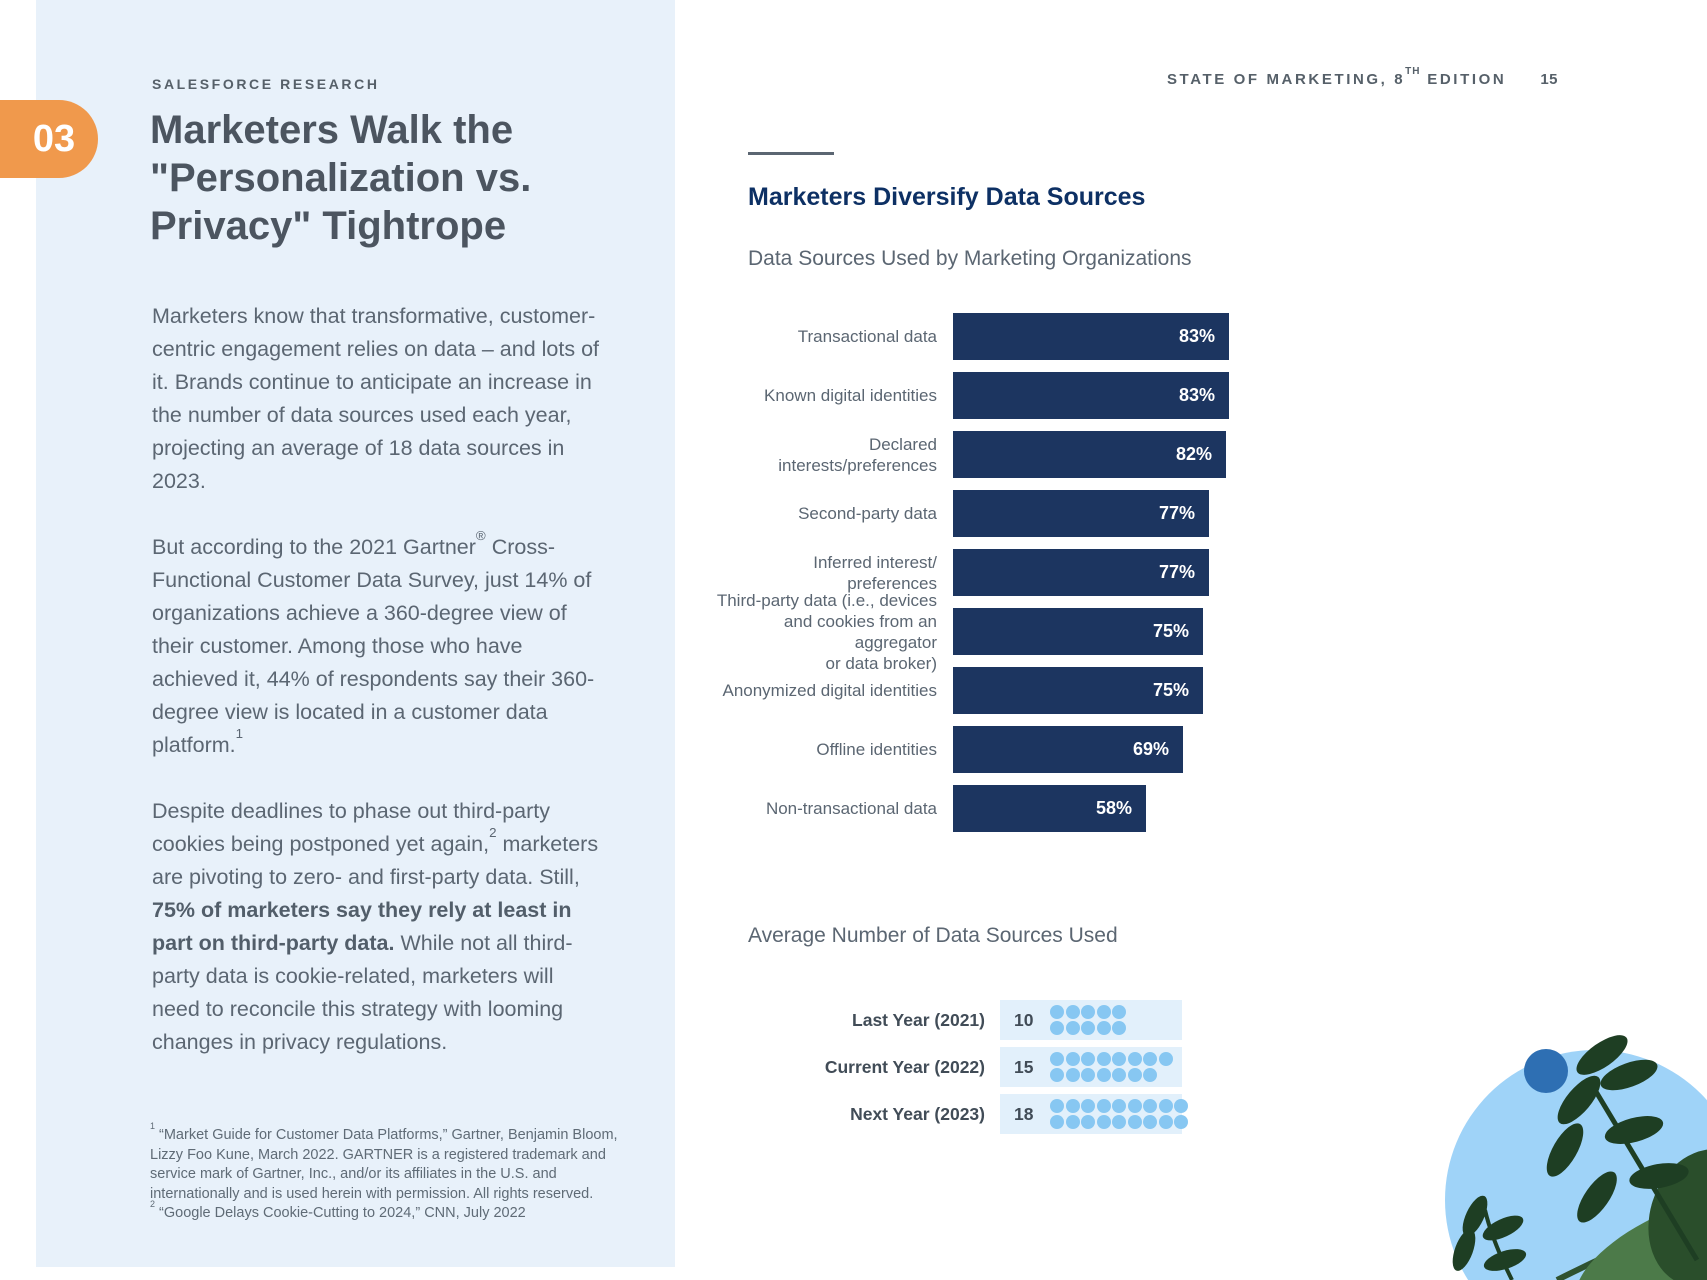  Describe the element at coordinates (904, 1066) in the screenshot. I see `pictogram-category-label: Current Year (2022)` at that location.